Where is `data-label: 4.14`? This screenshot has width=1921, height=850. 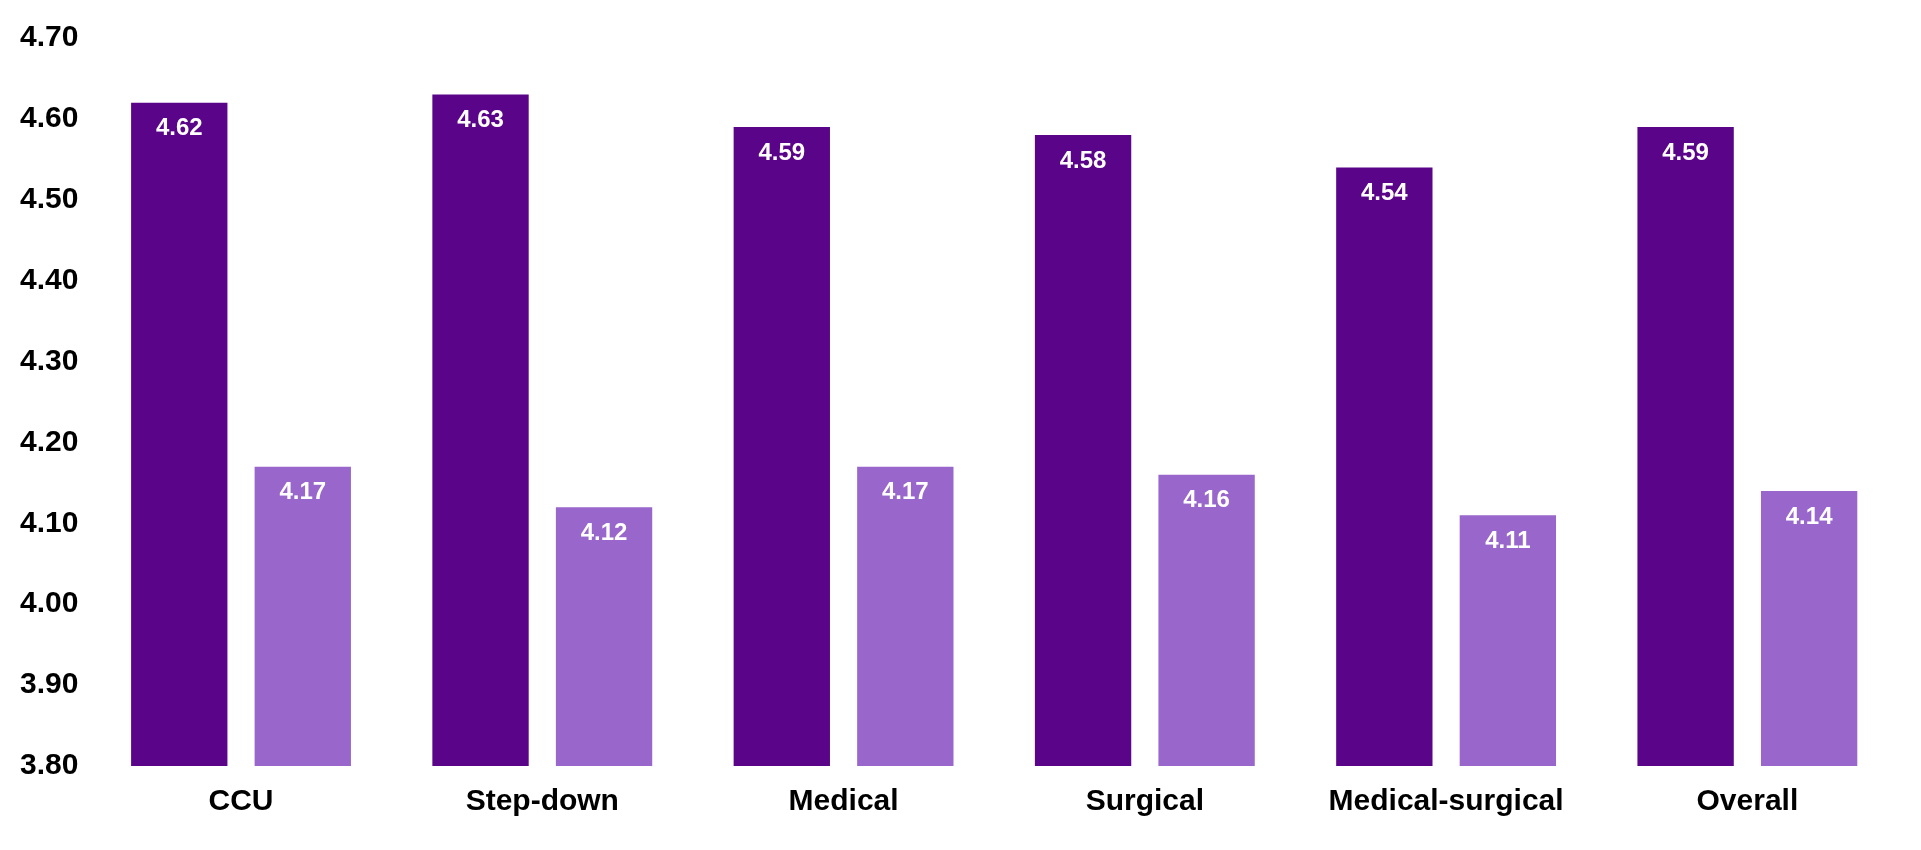 data-label: 4.14 is located at coordinates (1809, 515).